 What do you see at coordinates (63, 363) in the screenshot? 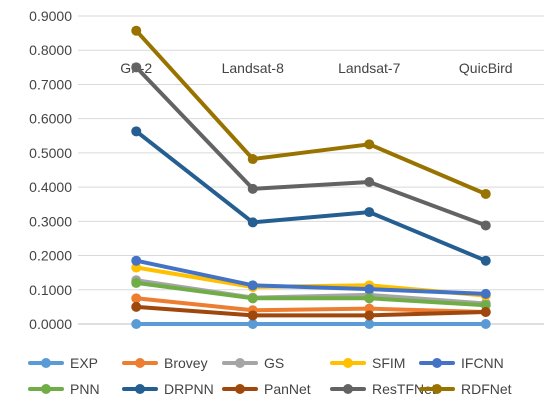
I see `legend-item: EXP` at bounding box center [63, 363].